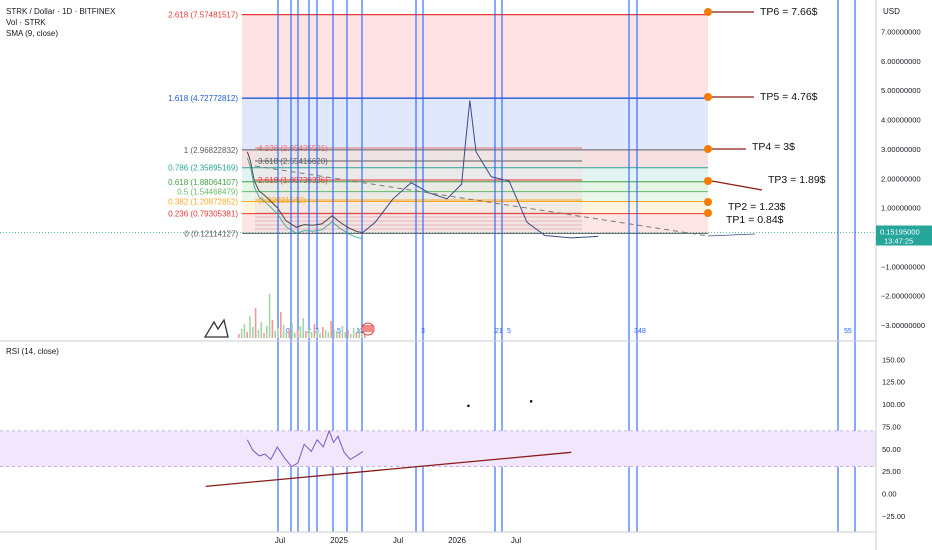 This screenshot has width=932, height=550. Describe the element at coordinates (891, 11) in the screenshot. I see `currency-label: USD` at that location.